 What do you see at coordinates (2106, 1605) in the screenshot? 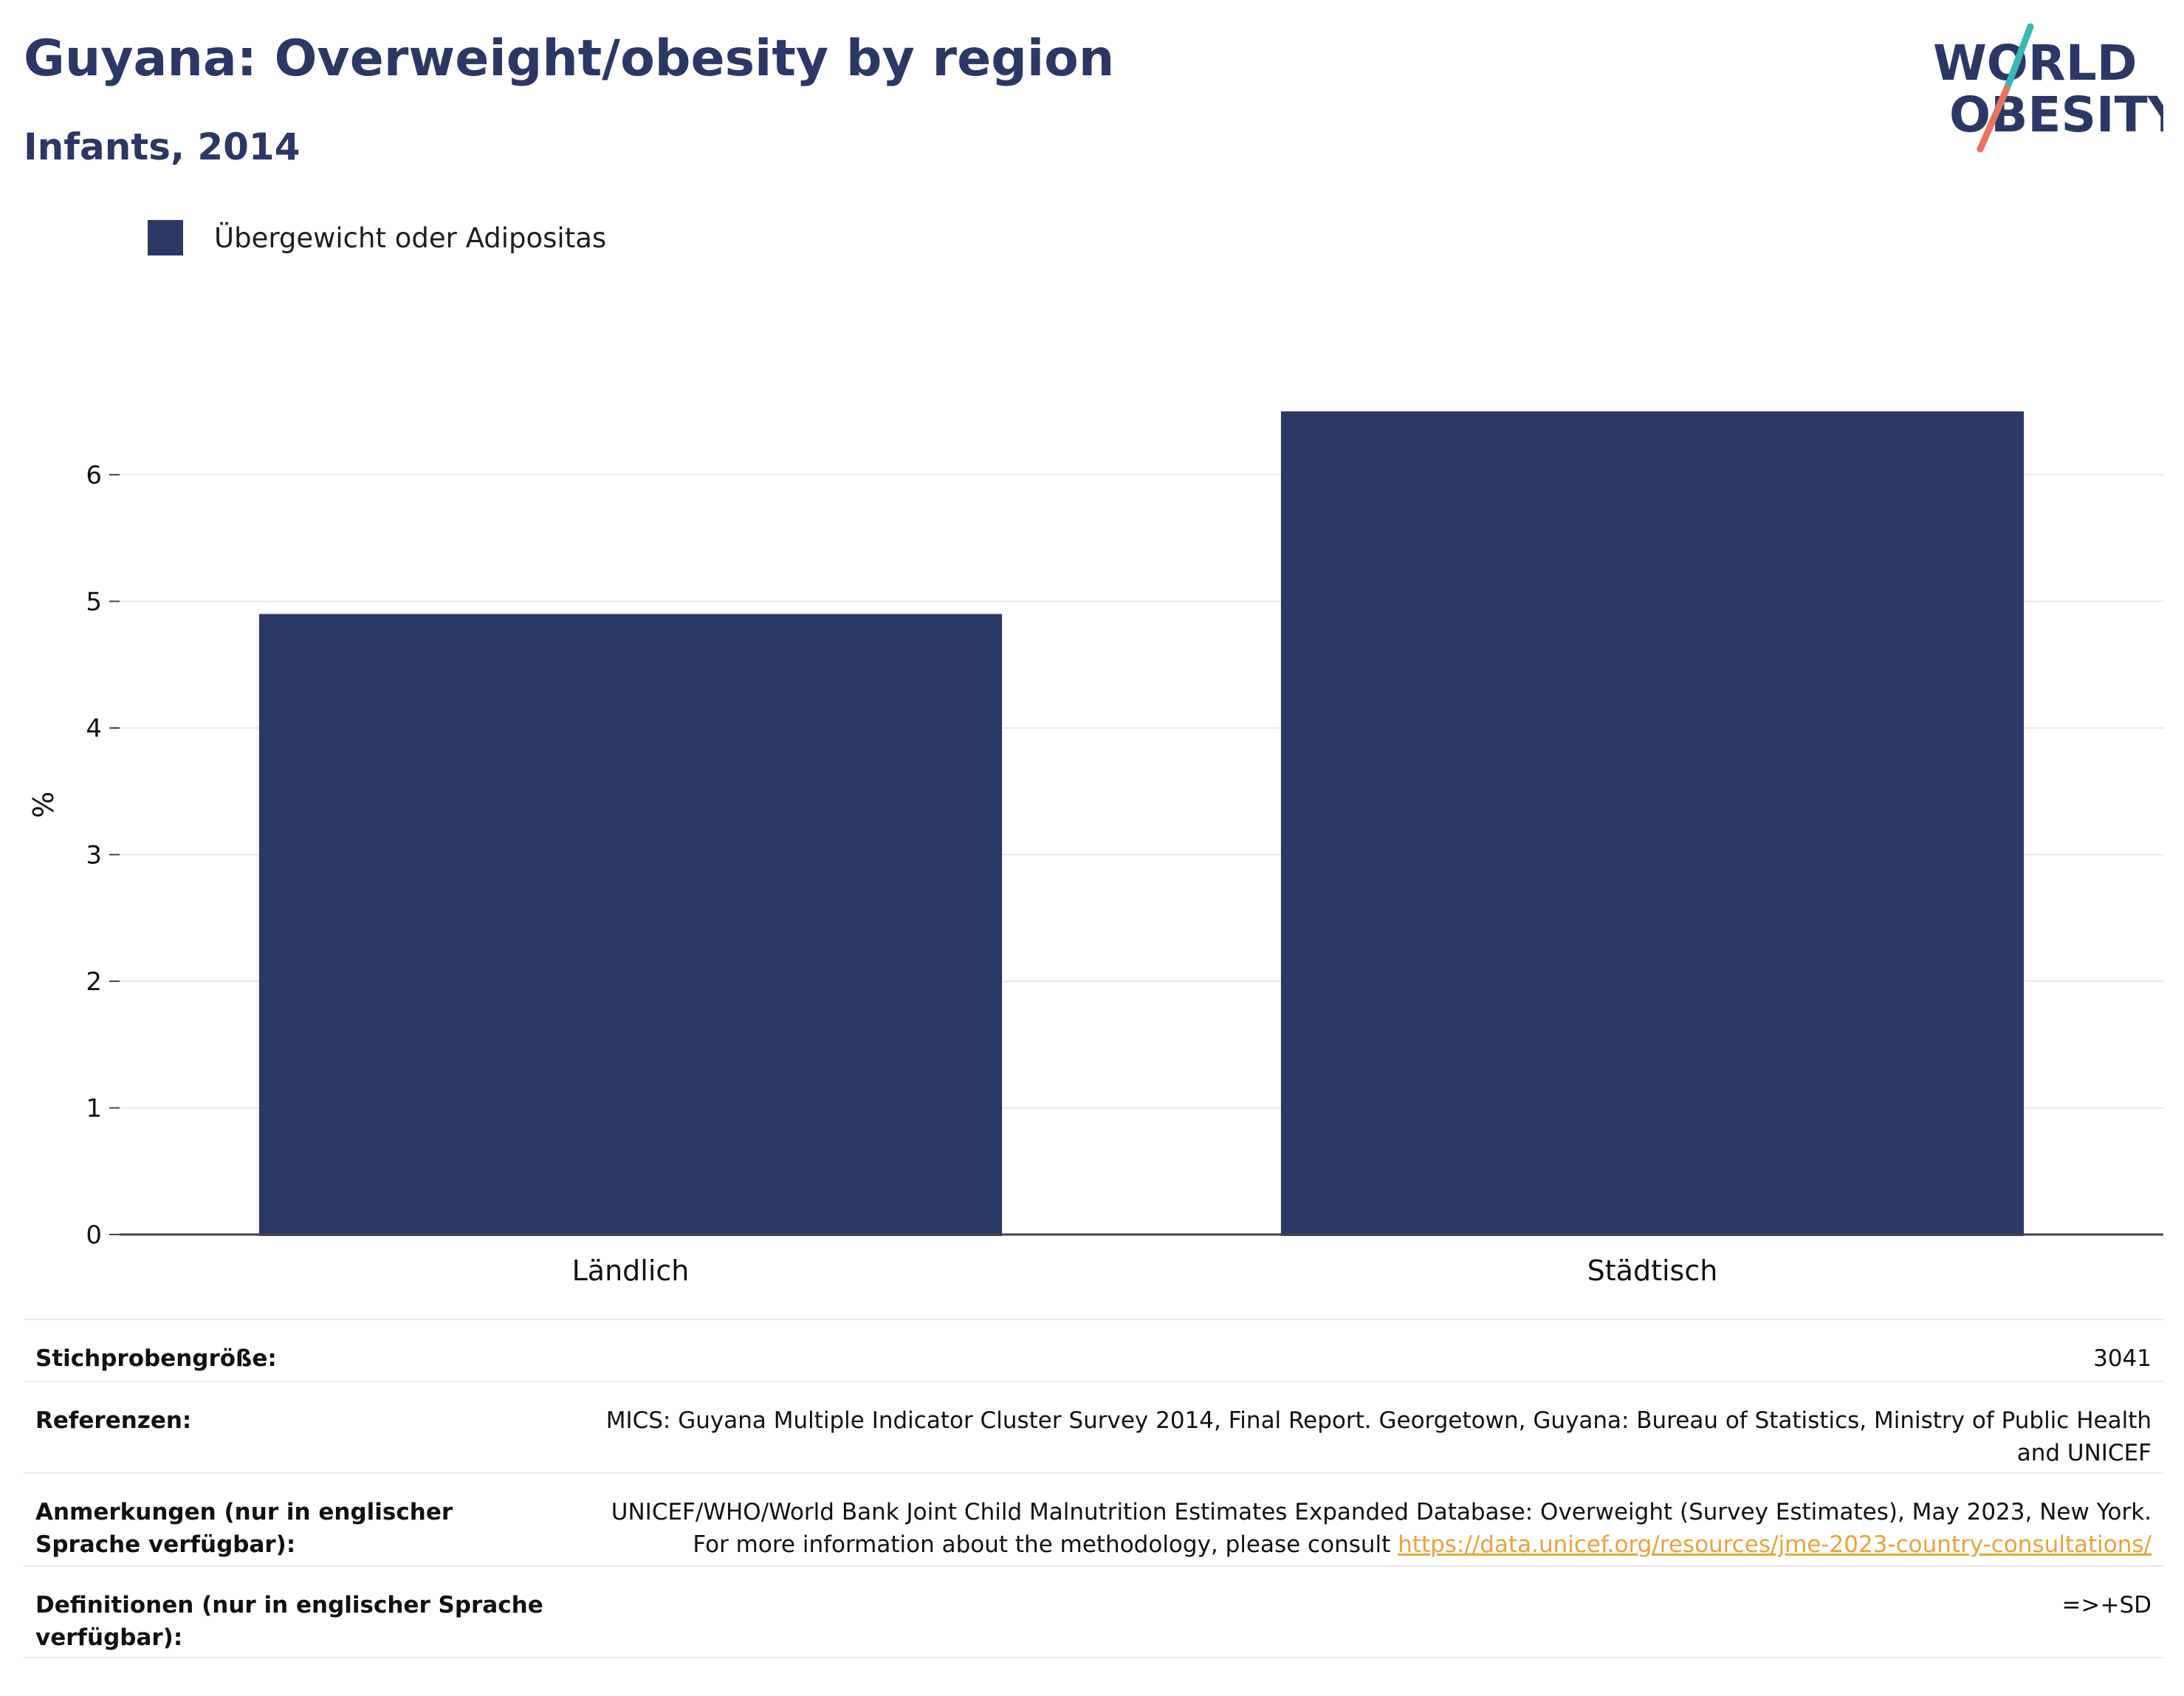
I see `info-value: =>+SD` at bounding box center [2106, 1605].